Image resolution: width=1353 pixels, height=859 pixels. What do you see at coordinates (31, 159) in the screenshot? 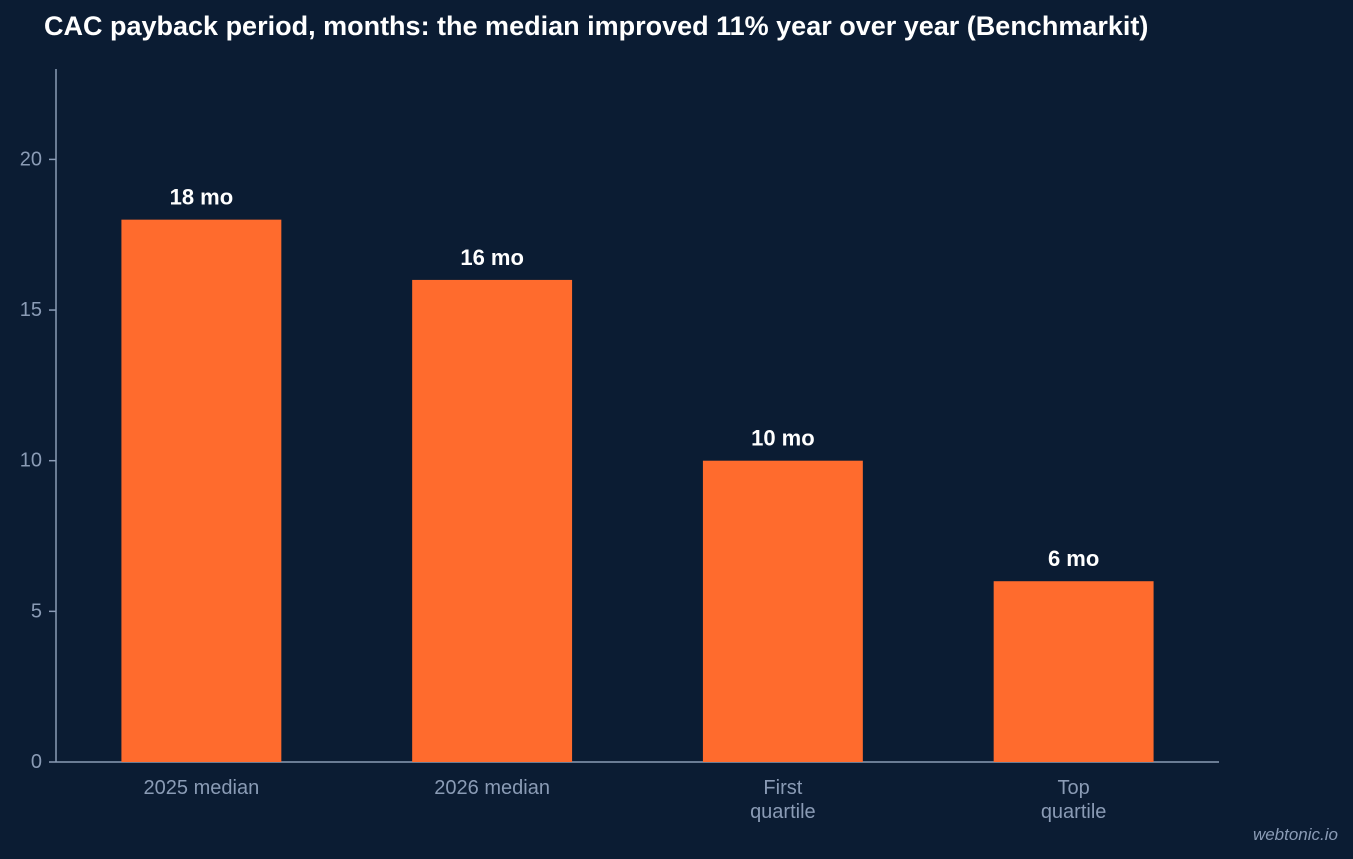
I see `y-tick-label: 20` at bounding box center [31, 159].